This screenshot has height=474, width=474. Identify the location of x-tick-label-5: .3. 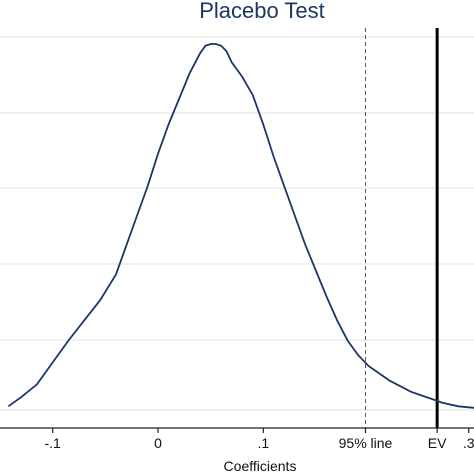
(468, 443).